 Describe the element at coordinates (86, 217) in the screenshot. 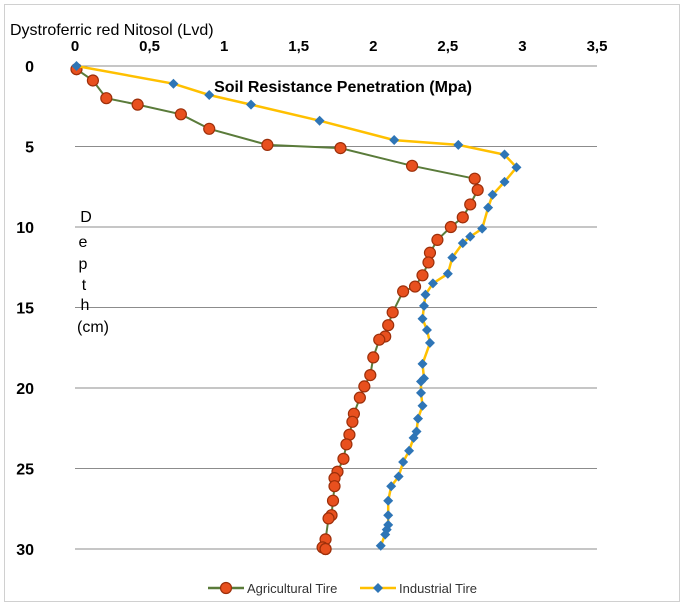

I see `y-axis-title-part: D` at that location.